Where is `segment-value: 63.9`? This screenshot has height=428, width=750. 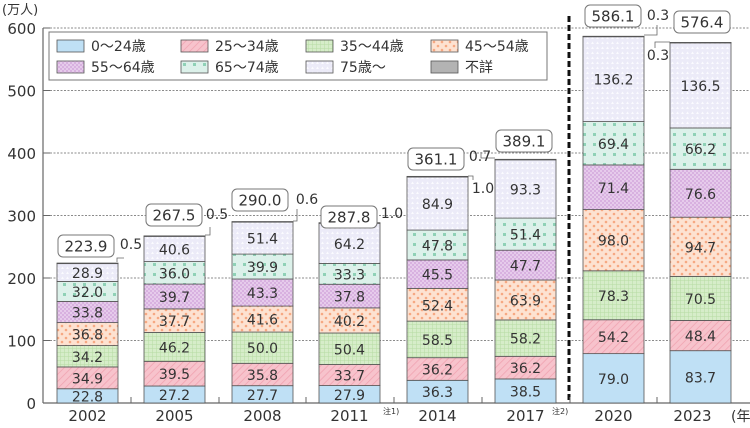
segment-value: 63.9 is located at coordinates (525, 301).